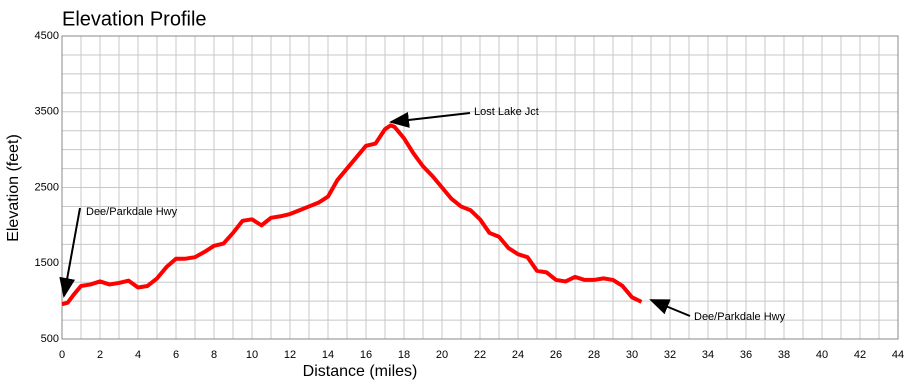  Describe the element at coordinates (47, 187) in the screenshot. I see `y-tick-label: 2500` at that location.